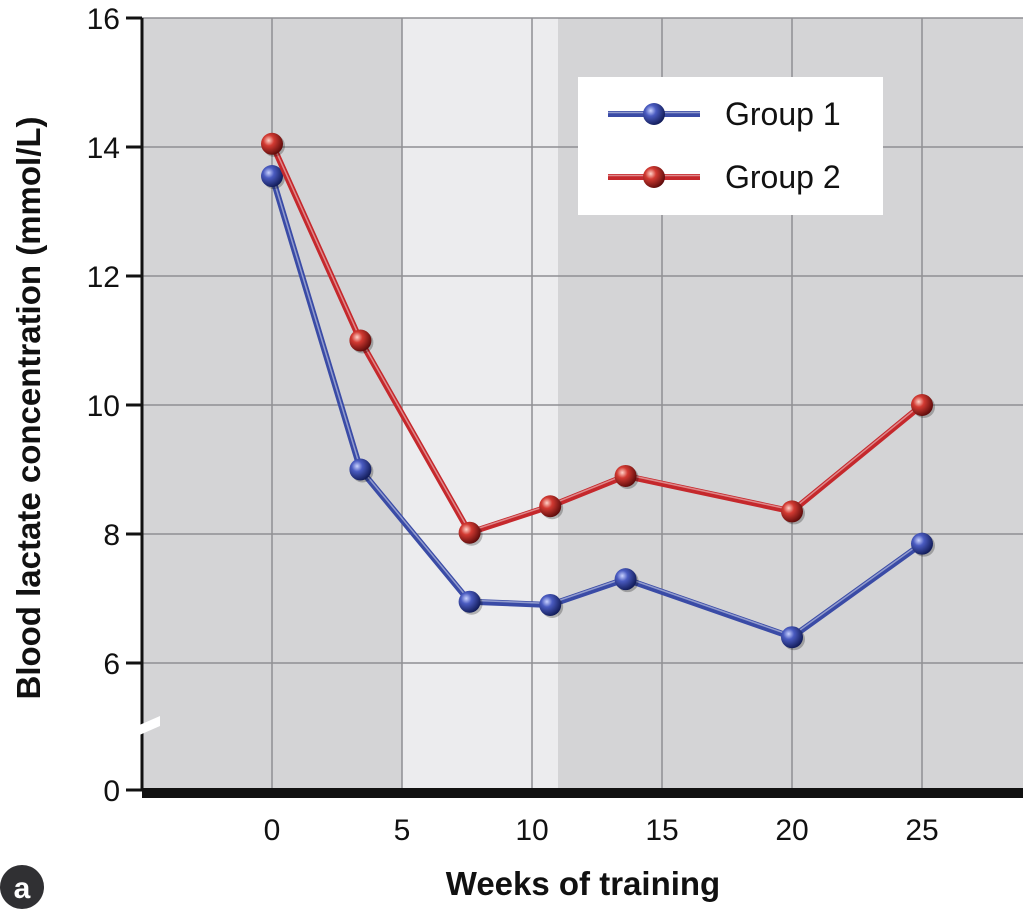 The height and width of the screenshot is (909, 1023). What do you see at coordinates (144, 728) in the screenshot?
I see `y-axis-break` at bounding box center [144, 728].